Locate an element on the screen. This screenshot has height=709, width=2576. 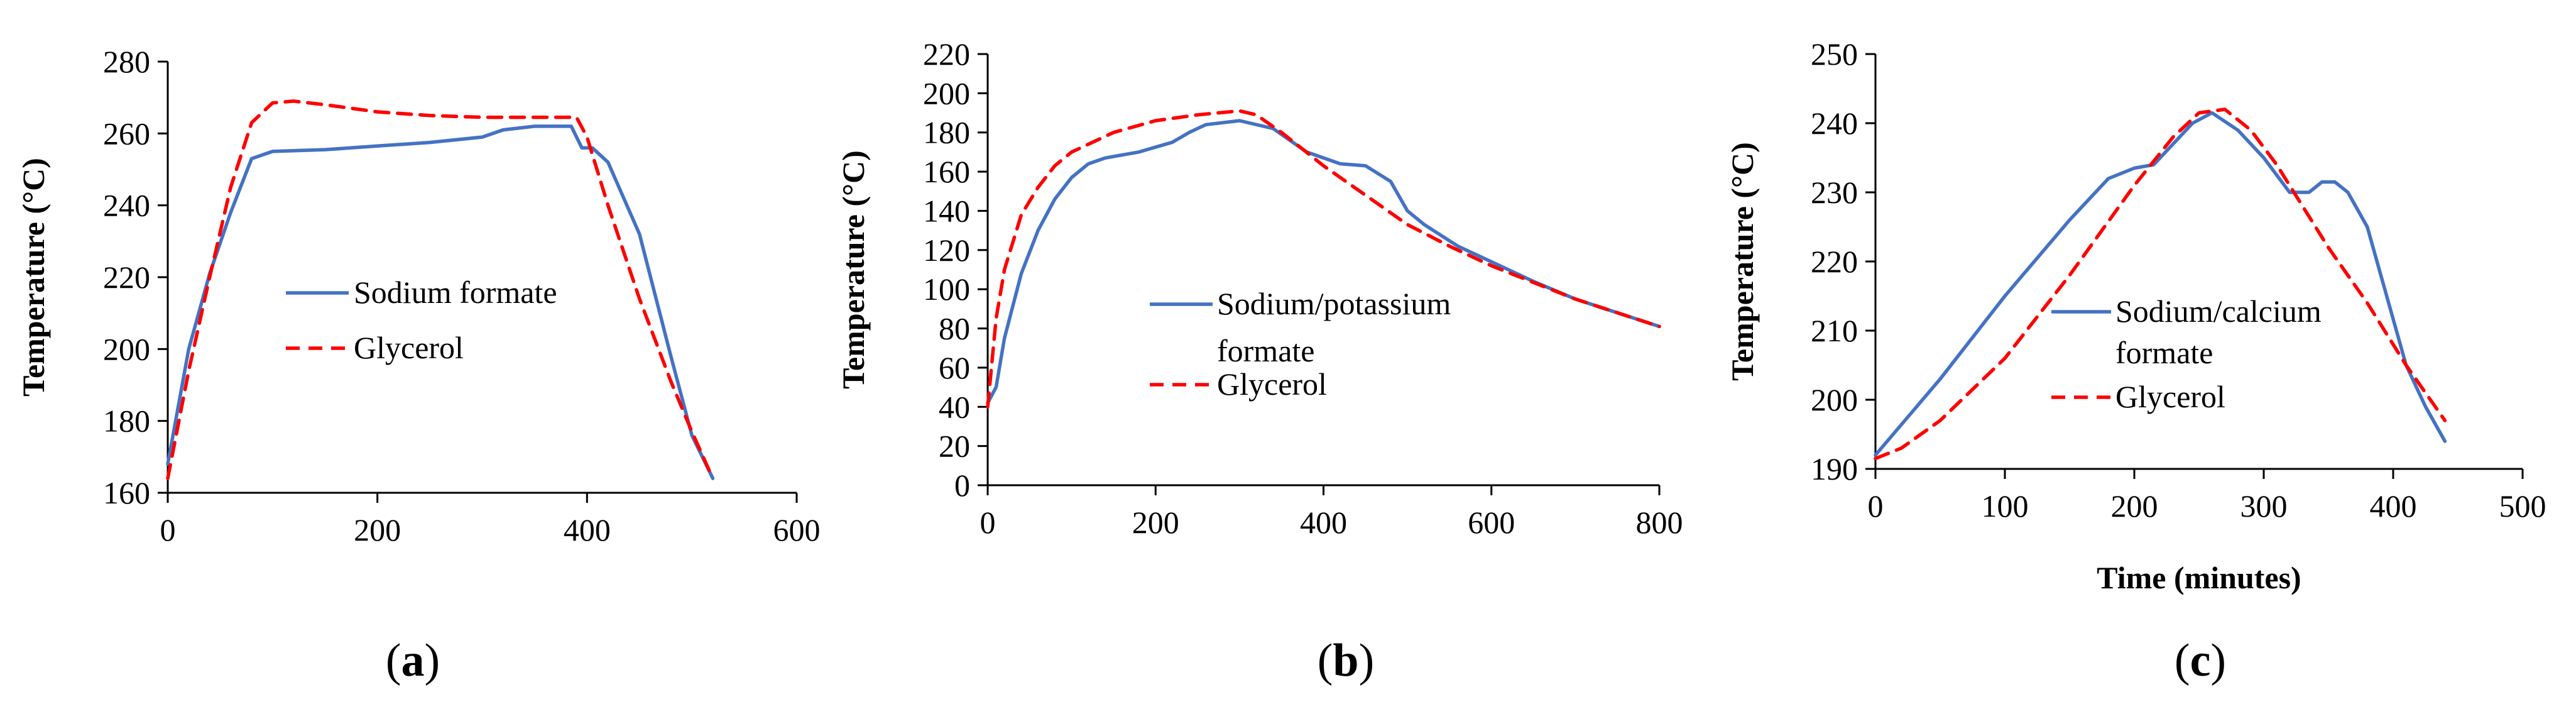
panel-caption-letter: c is located at coordinates (2200, 660).